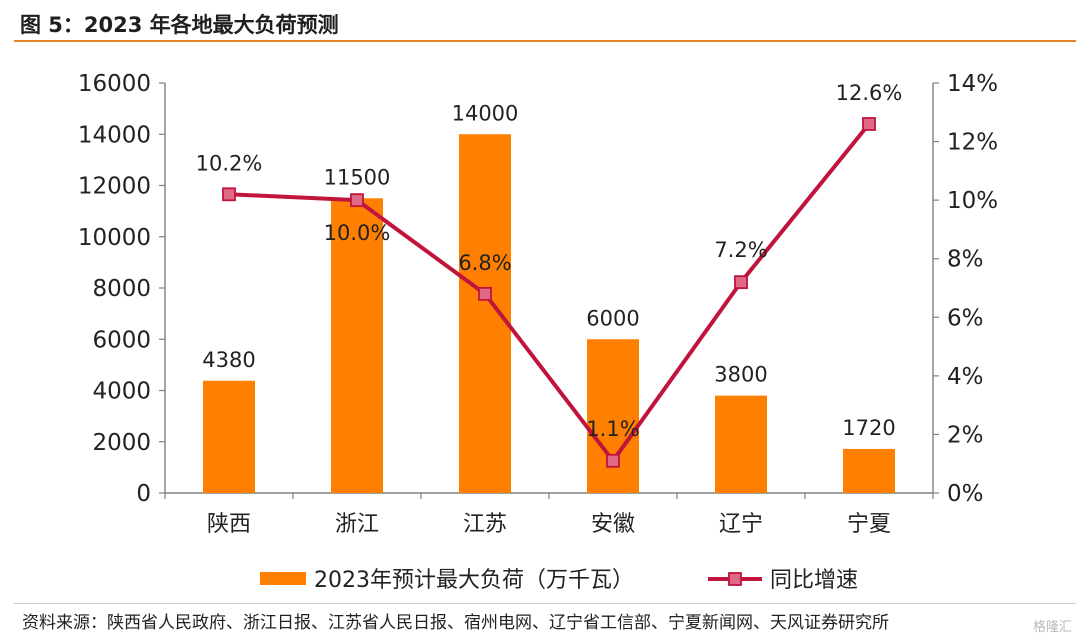 The width and height of the screenshot is (1080, 643). Describe the element at coordinates (121, 289) in the screenshot. I see `left-axis-tick-label: 8000` at that location.